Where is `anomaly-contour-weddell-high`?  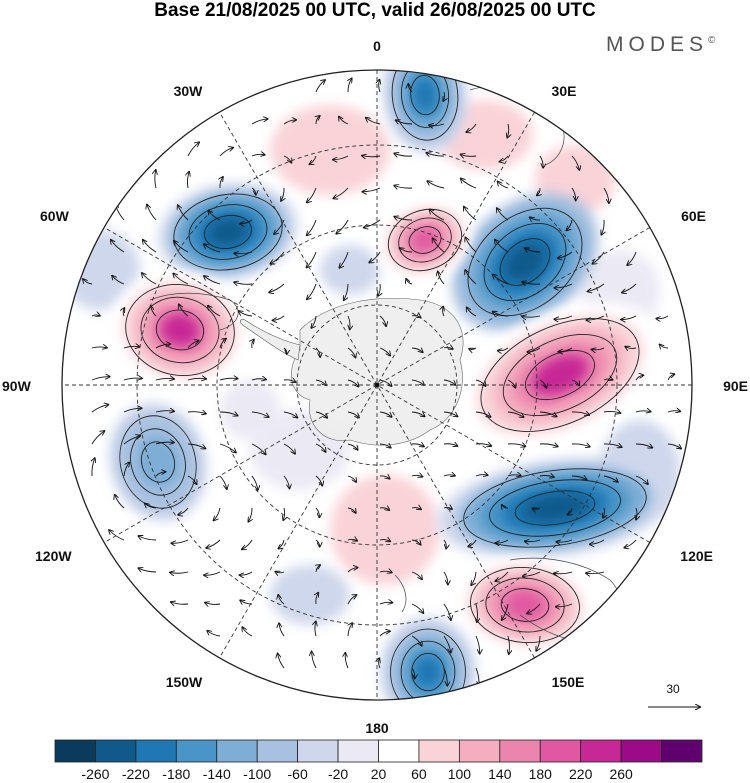 anomaly-contour-weddell-high is located at coordinates (425, 240).